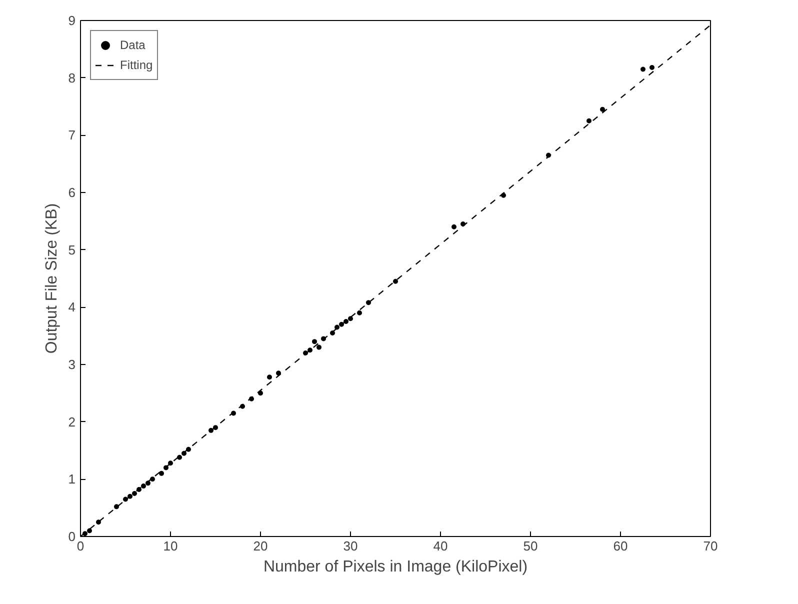  What do you see at coordinates (710, 546) in the screenshot?
I see `x-tick-label: 70` at bounding box center [710, 546].